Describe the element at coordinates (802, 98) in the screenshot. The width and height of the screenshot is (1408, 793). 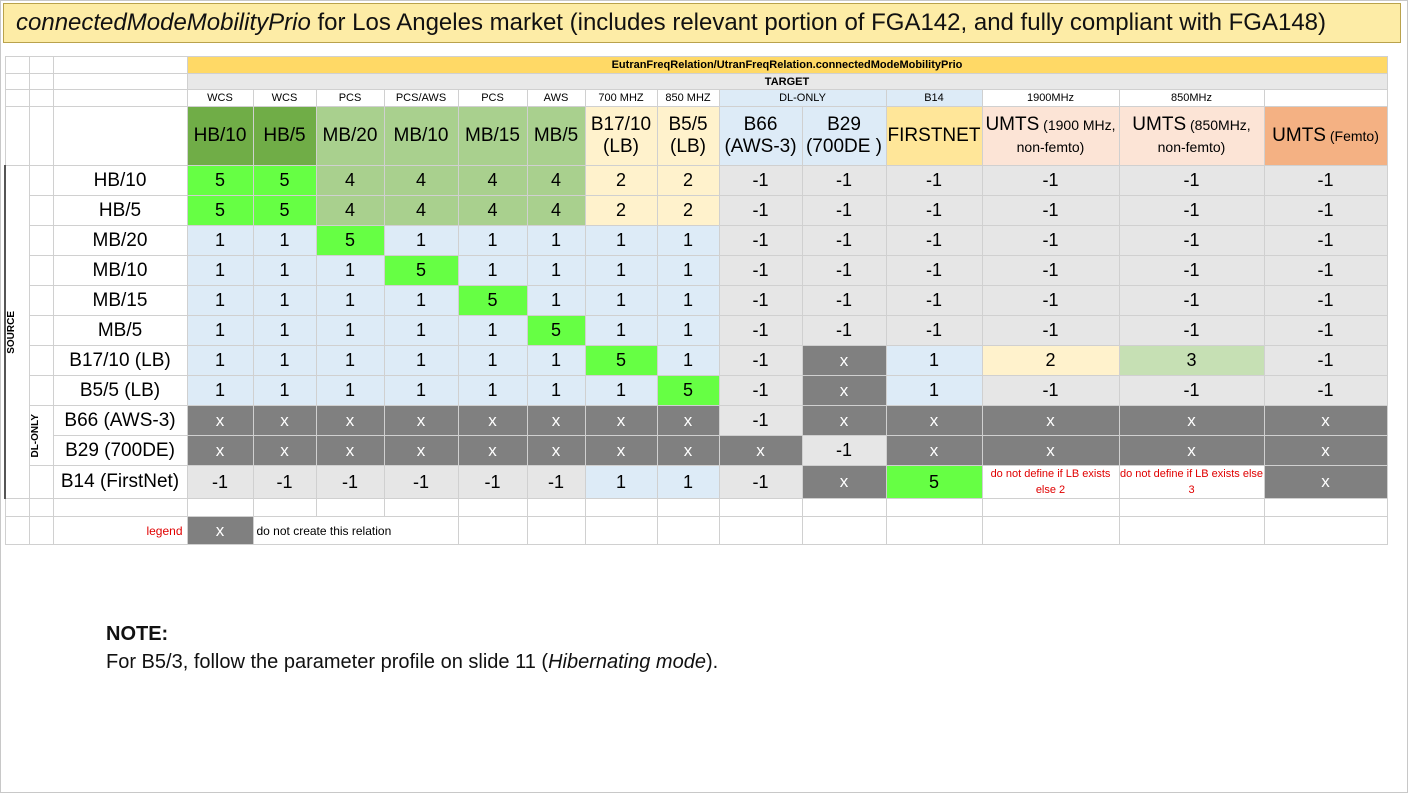
I see `band-group-label: DL-ONLY` at that location.